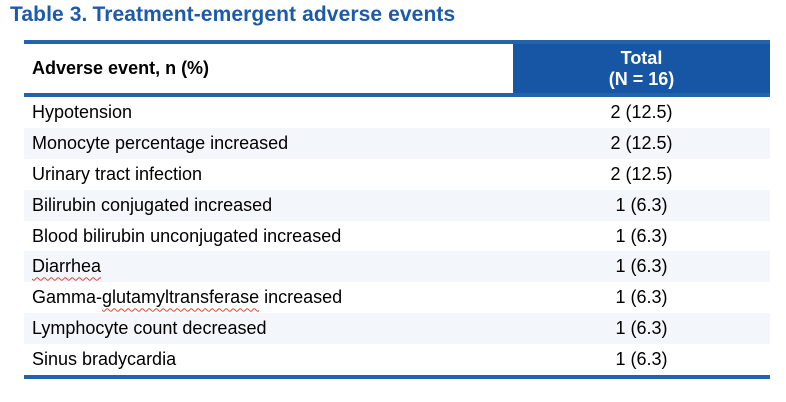 This screenshot has width=786, height=402. I want to click on table-row: Sinus bradycardia 1 (6.3), so click(397, 360).